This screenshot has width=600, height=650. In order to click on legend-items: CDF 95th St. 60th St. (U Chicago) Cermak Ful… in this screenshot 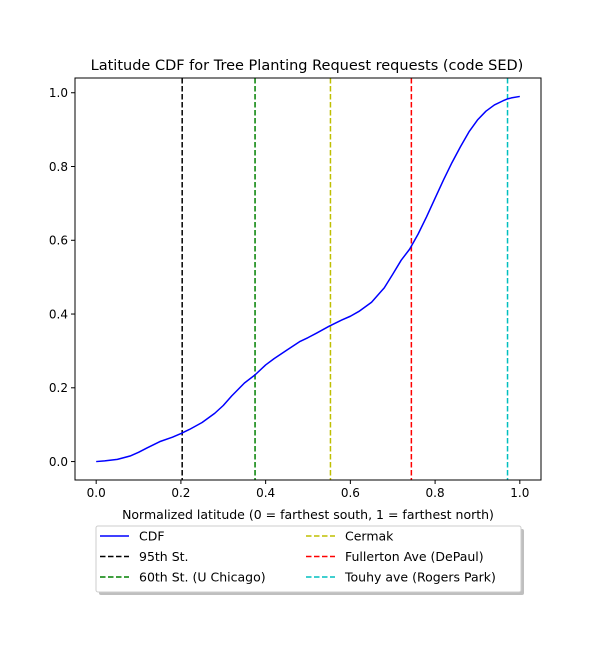, I will do `click(298, 556)`.